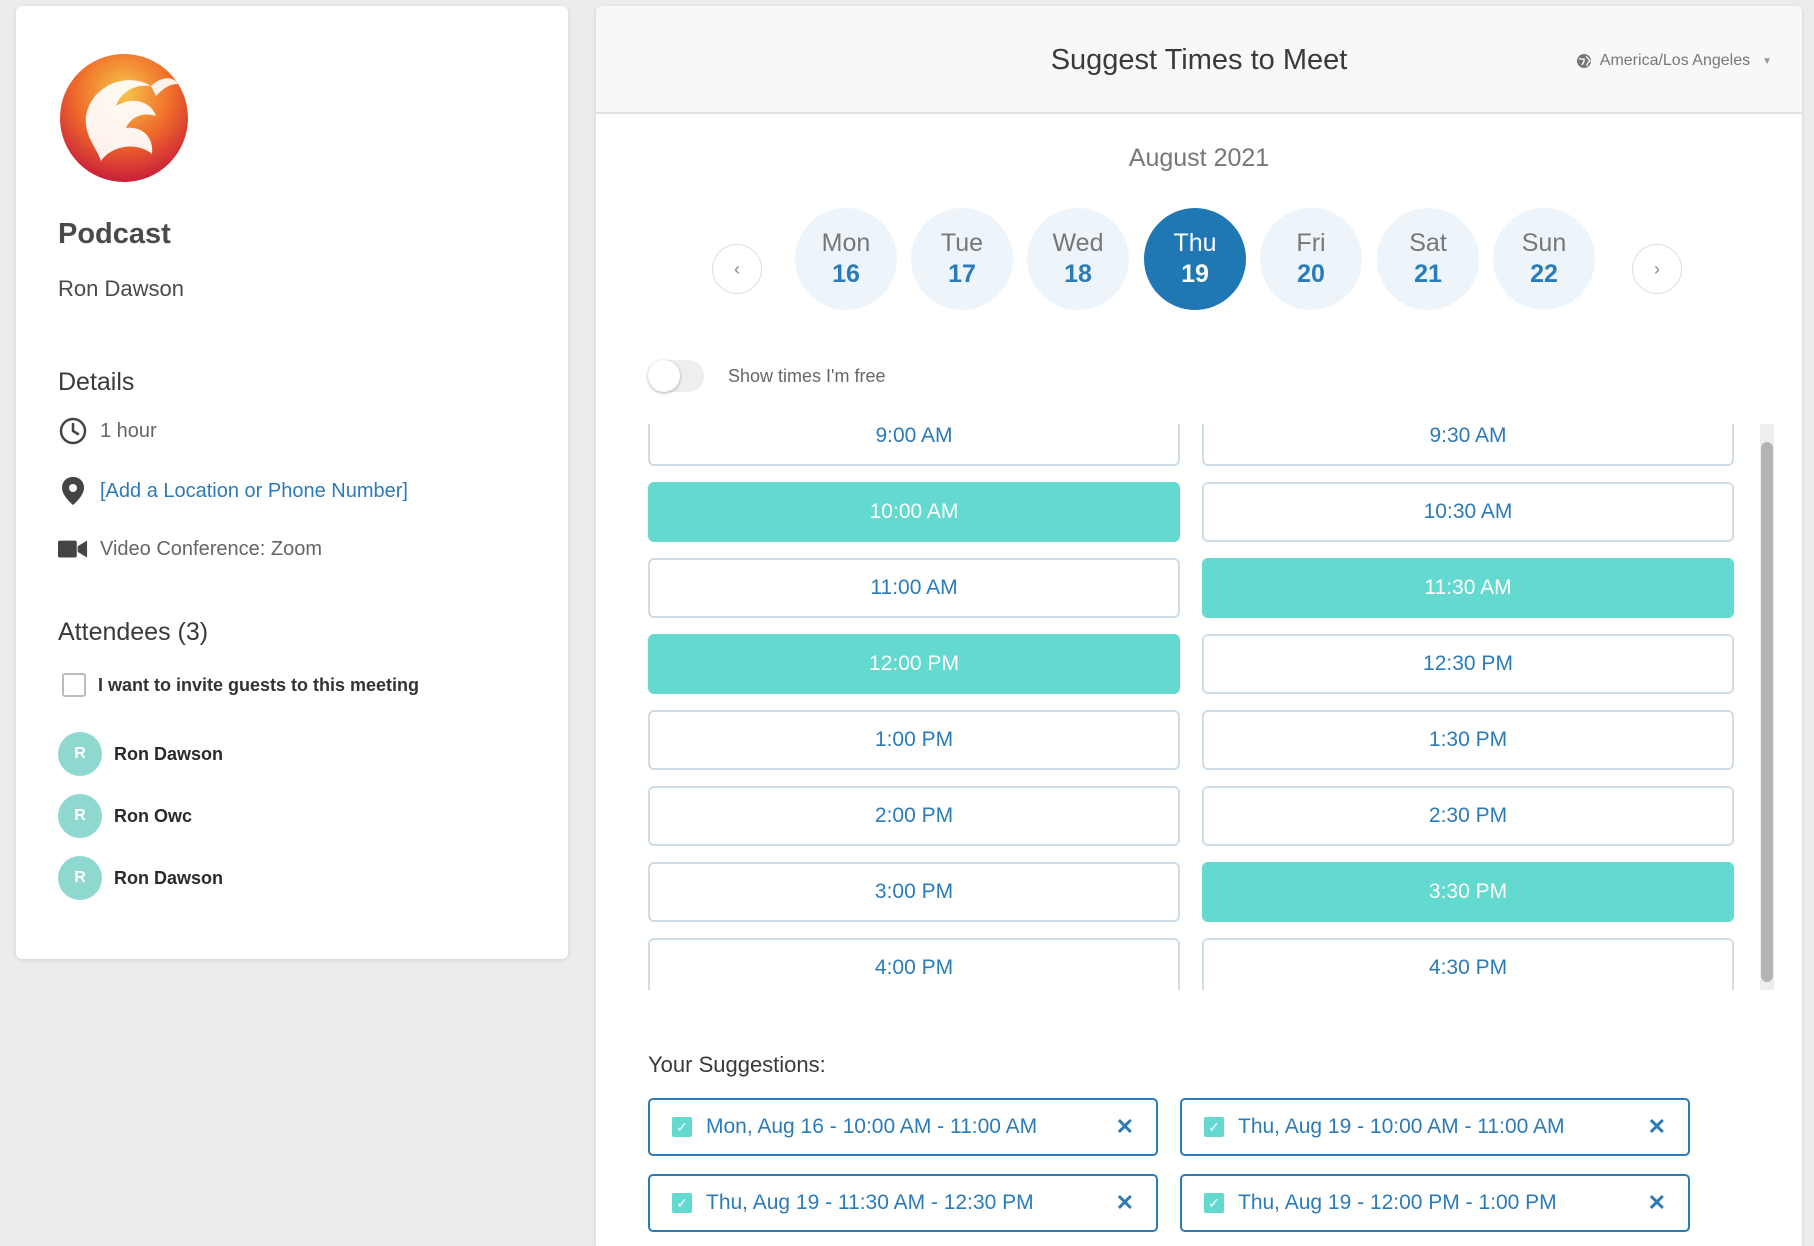 The height and width of the screenshot is (1246, 1814). Describe the element at coordinates (128, 430) in the screenshot. I see `duration-text: 1 hour` at that location.